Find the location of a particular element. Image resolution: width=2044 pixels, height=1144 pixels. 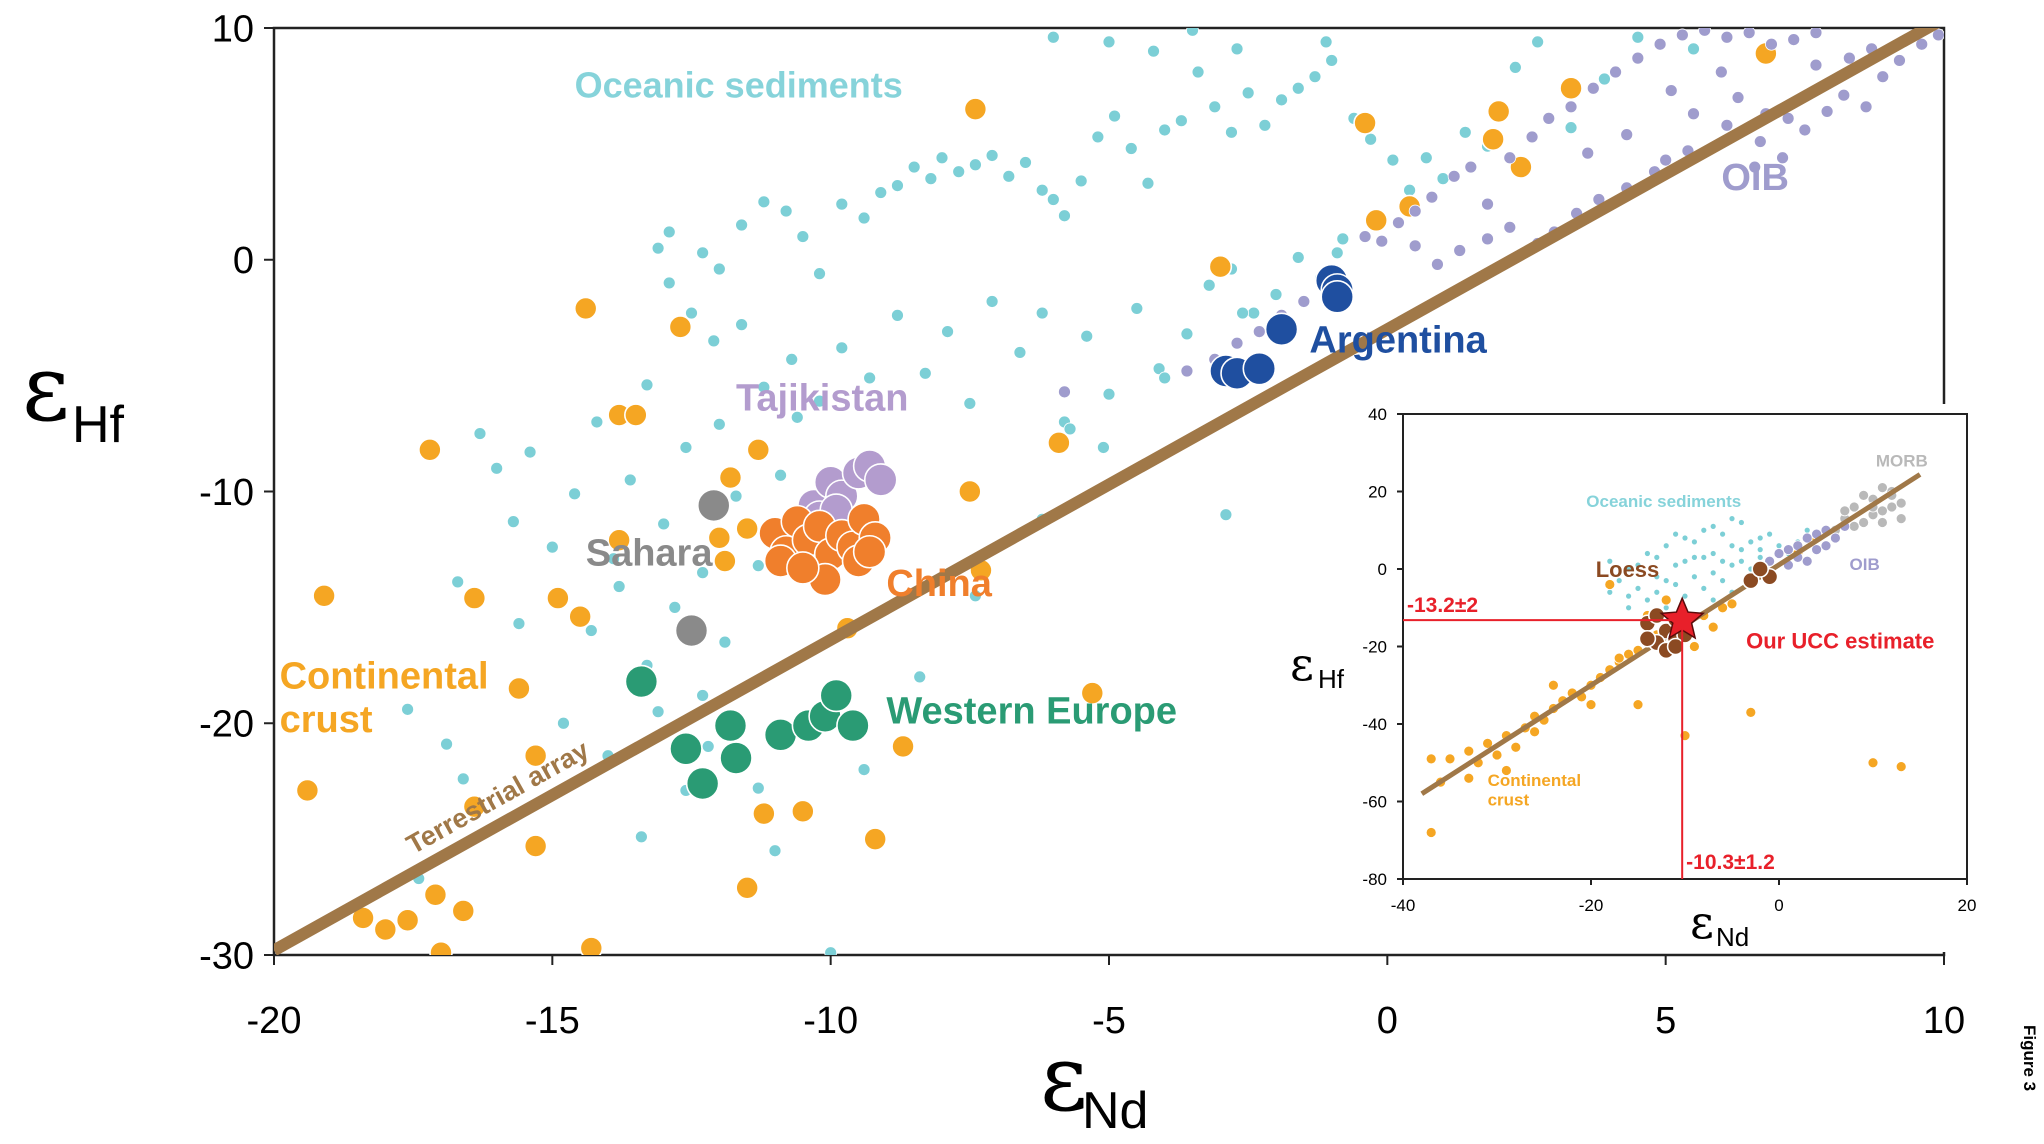

main-y-axis-title: ε Hf is located at coordinates (73, 394).